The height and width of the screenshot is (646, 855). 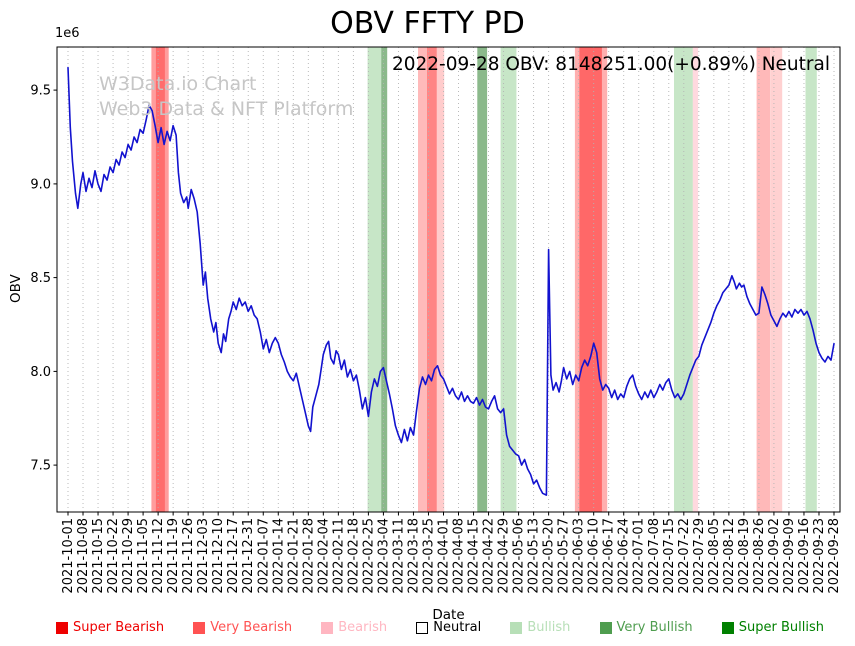 I want to click on x-tick-label: 2022-09-02, so click(x=774, y=556).